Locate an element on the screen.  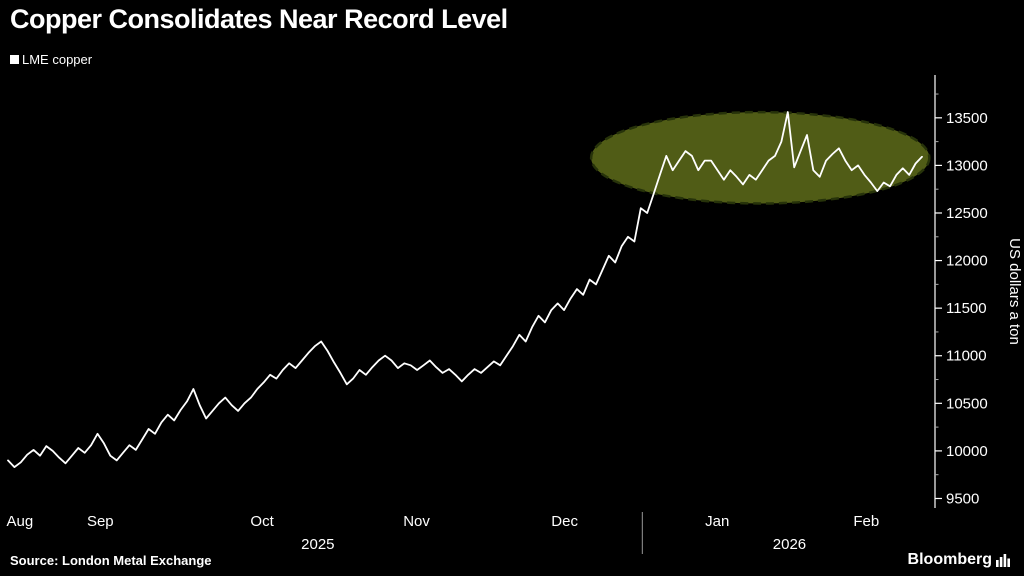
x-month-label: Sep is located at coordinates (100, 521).